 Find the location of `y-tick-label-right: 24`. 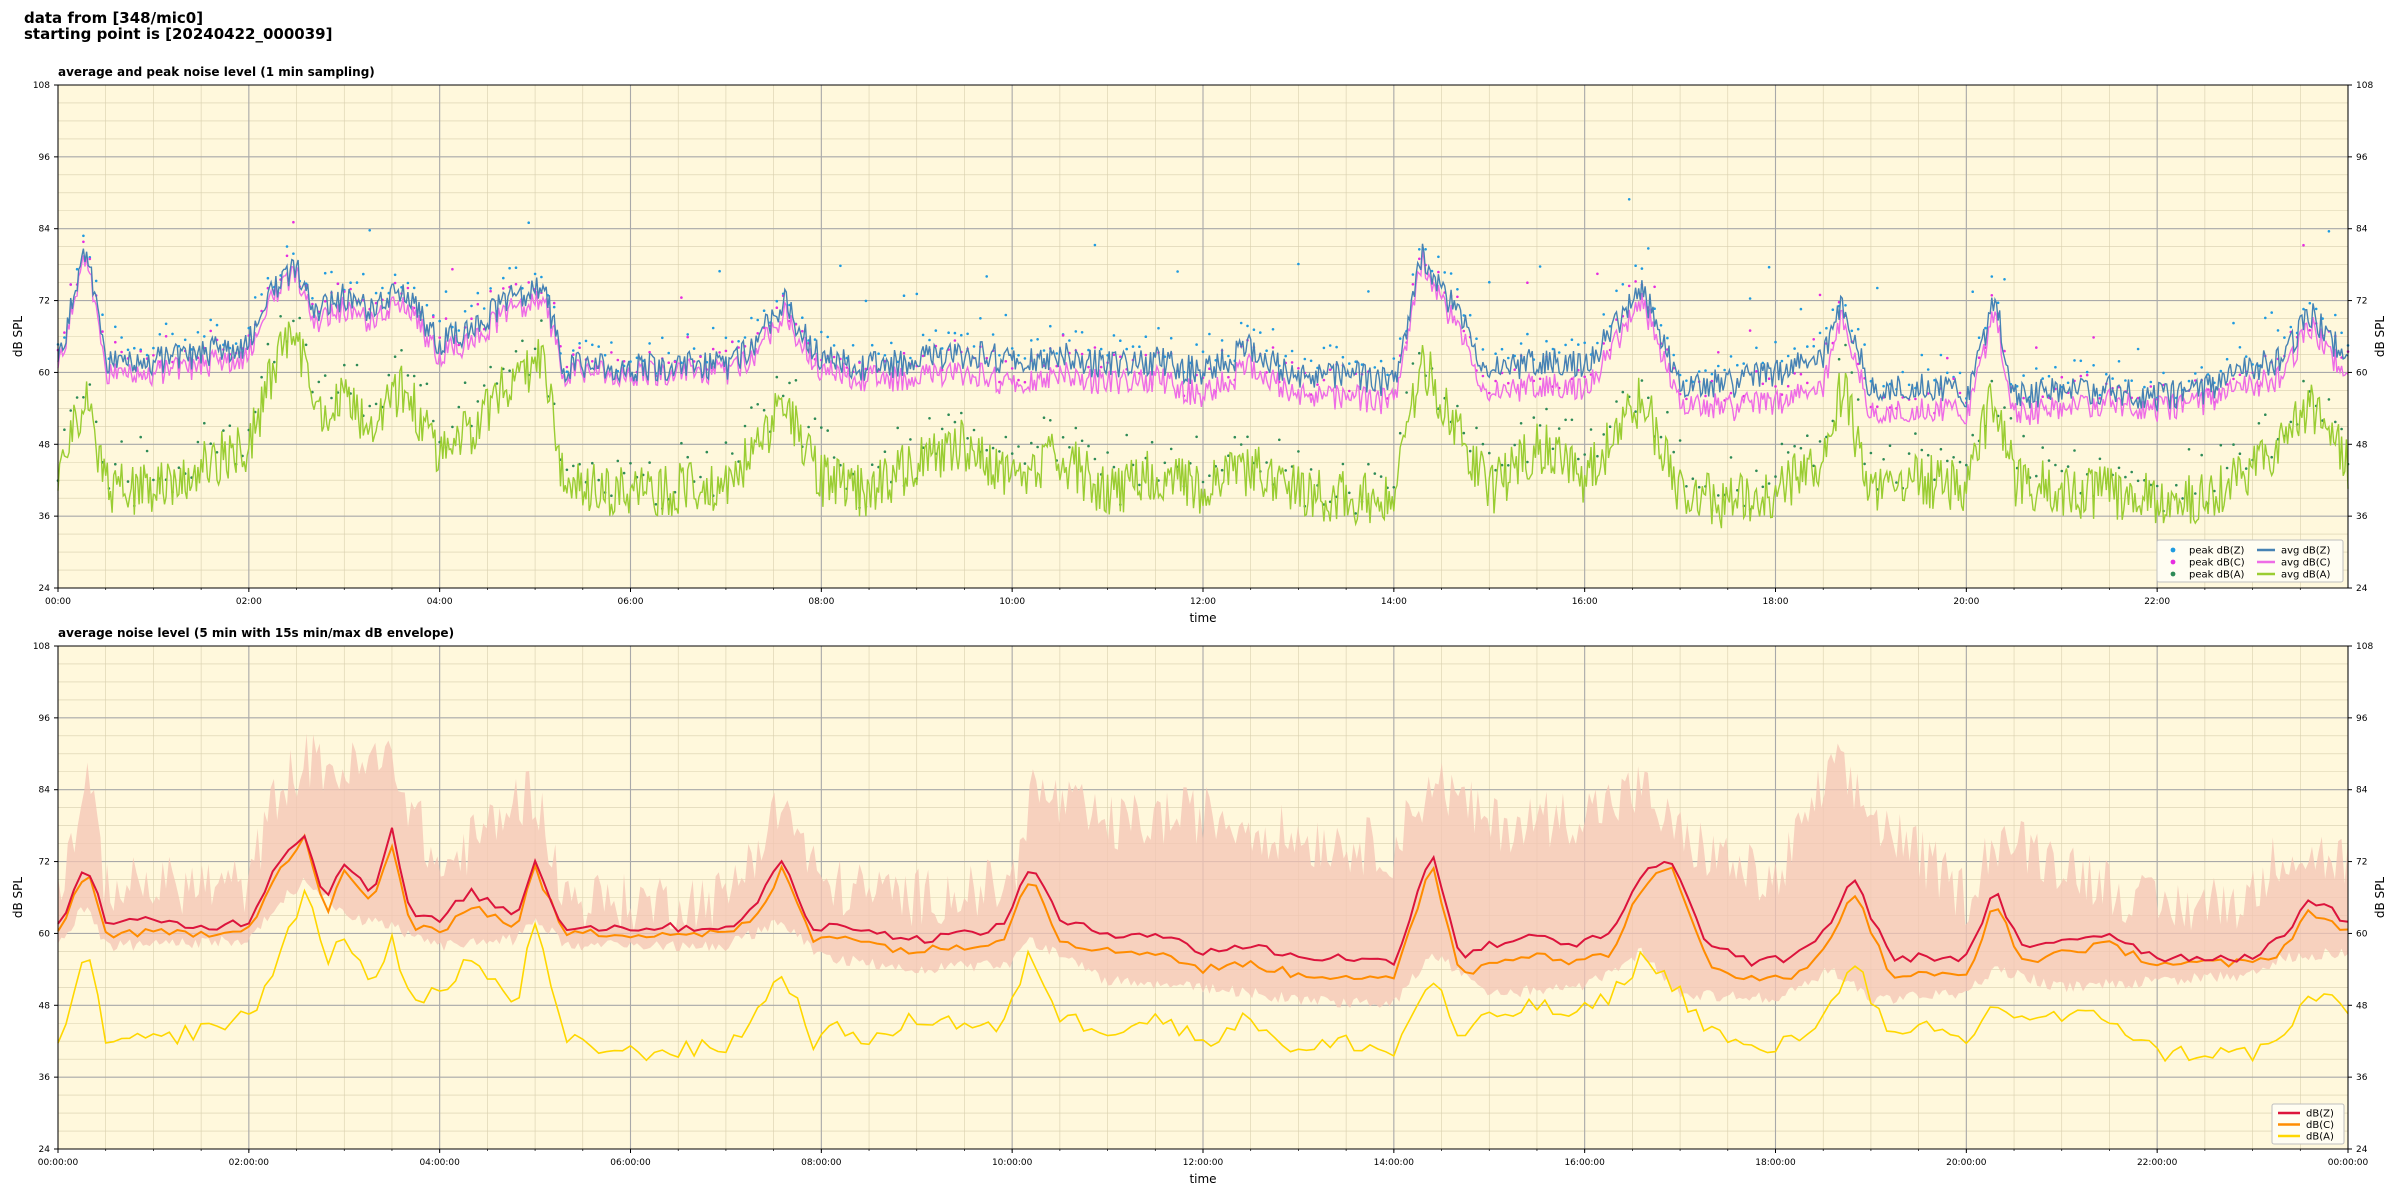

y-tick-label-right: 24 is located at coordinates (2362, 1150).